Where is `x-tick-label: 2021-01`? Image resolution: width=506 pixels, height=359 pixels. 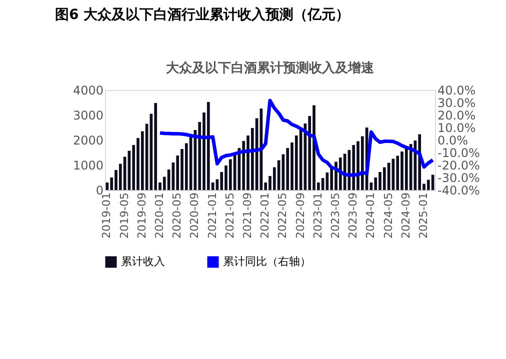
x-tick-label: 2021-01 is located at coordinates (212, 215).